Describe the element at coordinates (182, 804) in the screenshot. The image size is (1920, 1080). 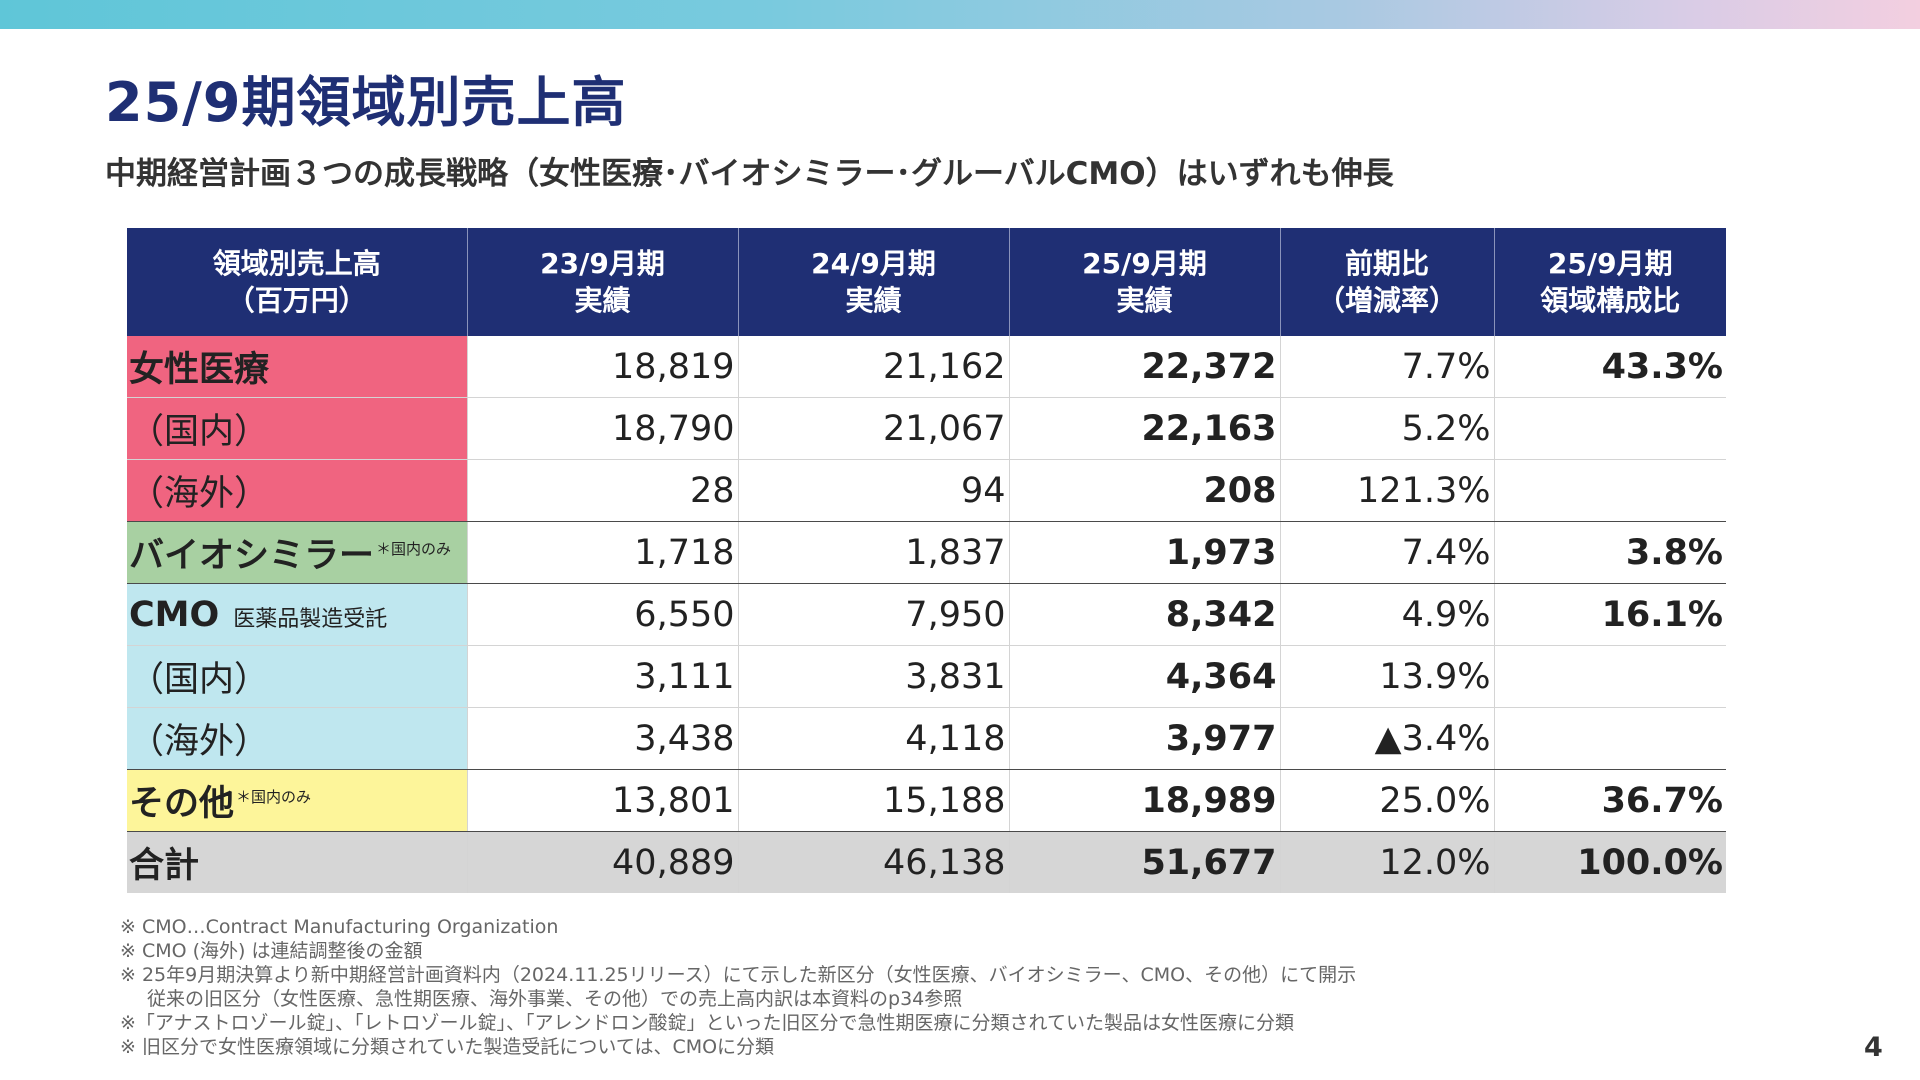
I see `row-label: その他` at that location.